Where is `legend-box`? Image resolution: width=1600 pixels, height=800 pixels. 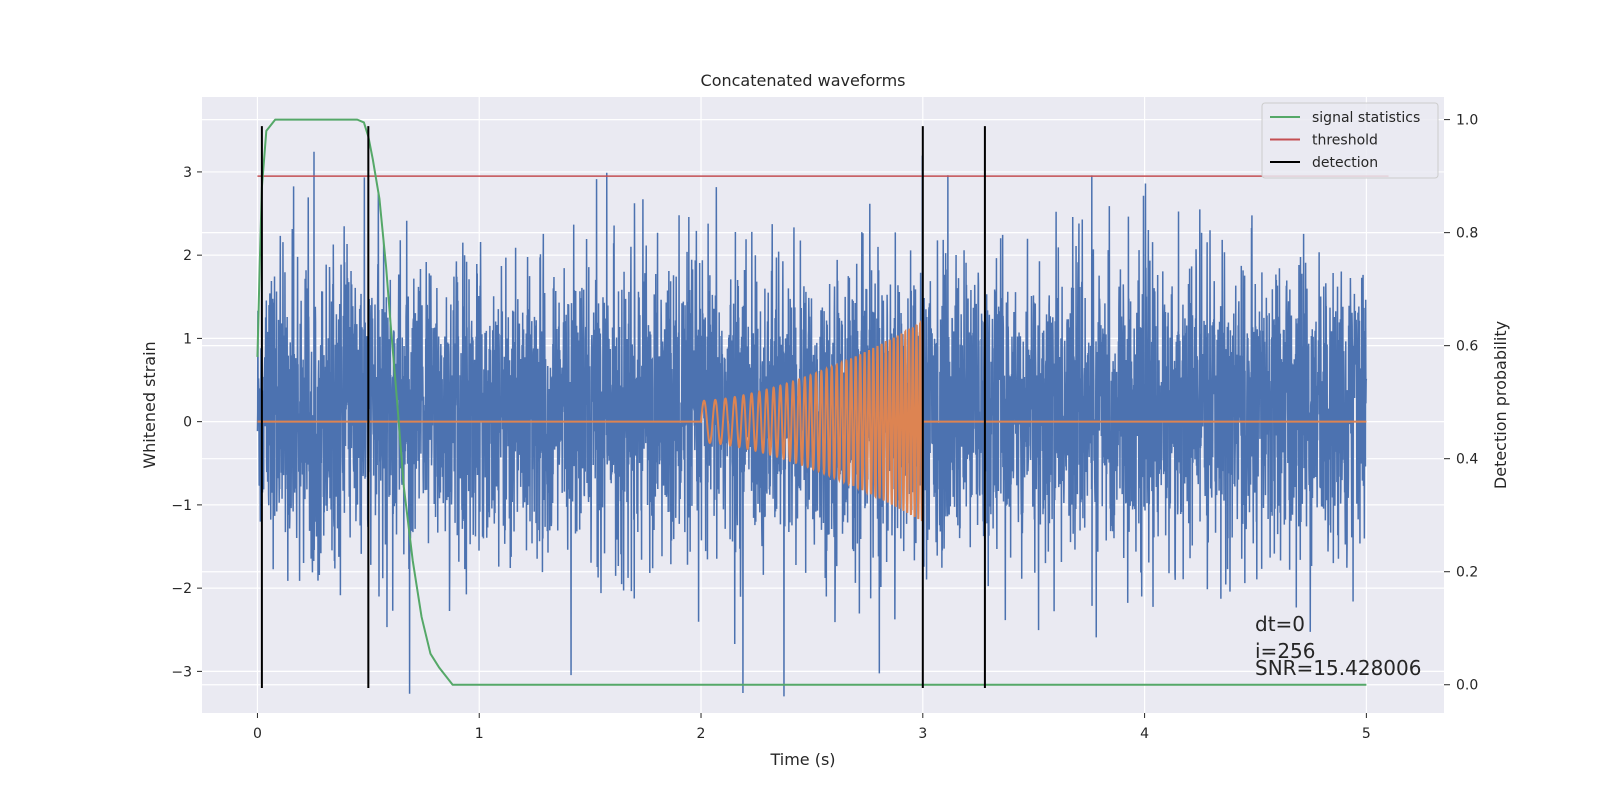 legend-box is located at coordinates (1350, 140).